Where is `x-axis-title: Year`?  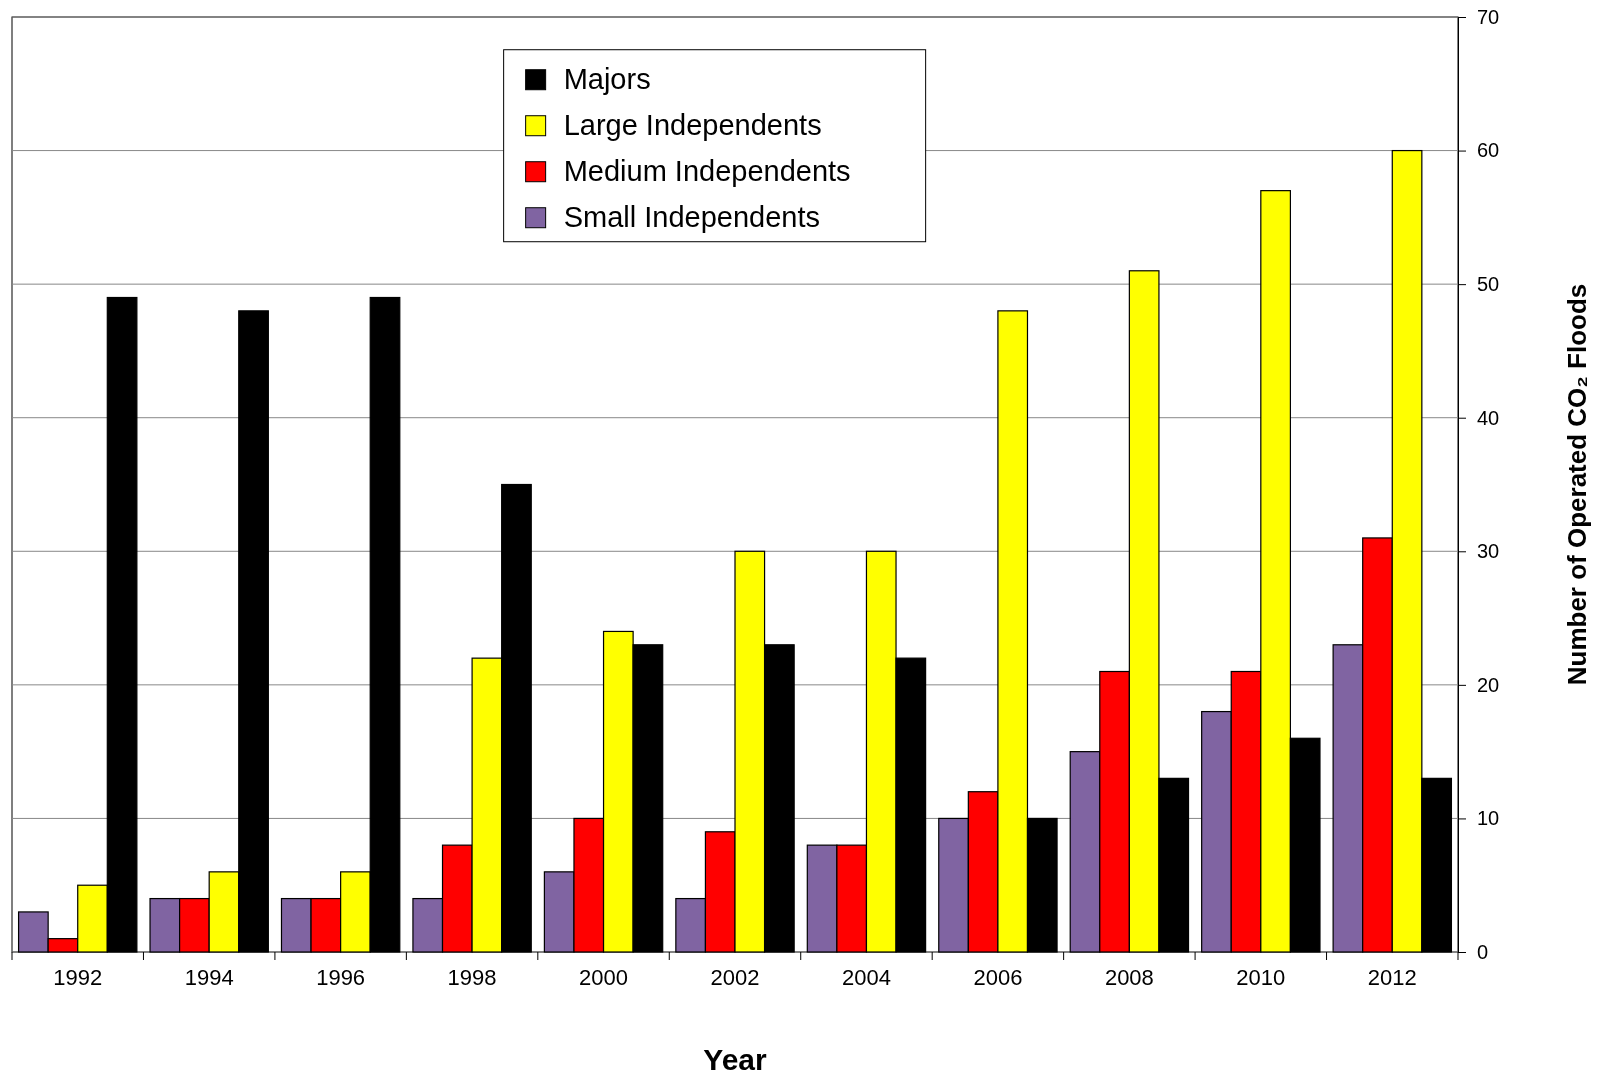 x-axis-title: Year is located at coordinates (735, 1059).